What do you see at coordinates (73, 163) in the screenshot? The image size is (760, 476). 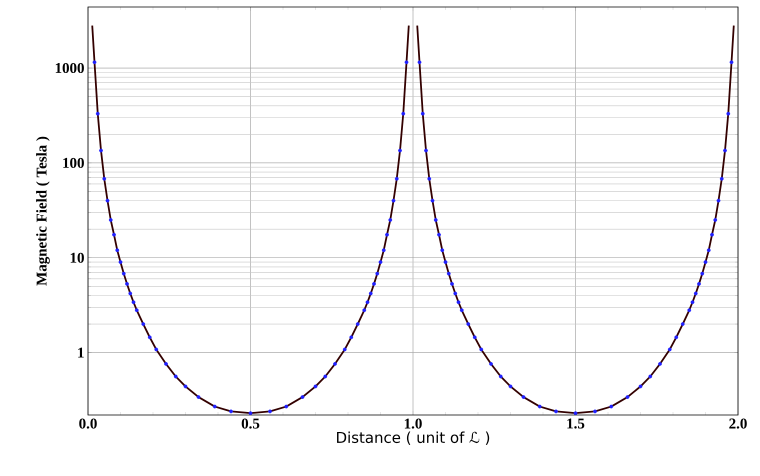 I see `y-tick-label: 100` at bounding box center [73, 163].